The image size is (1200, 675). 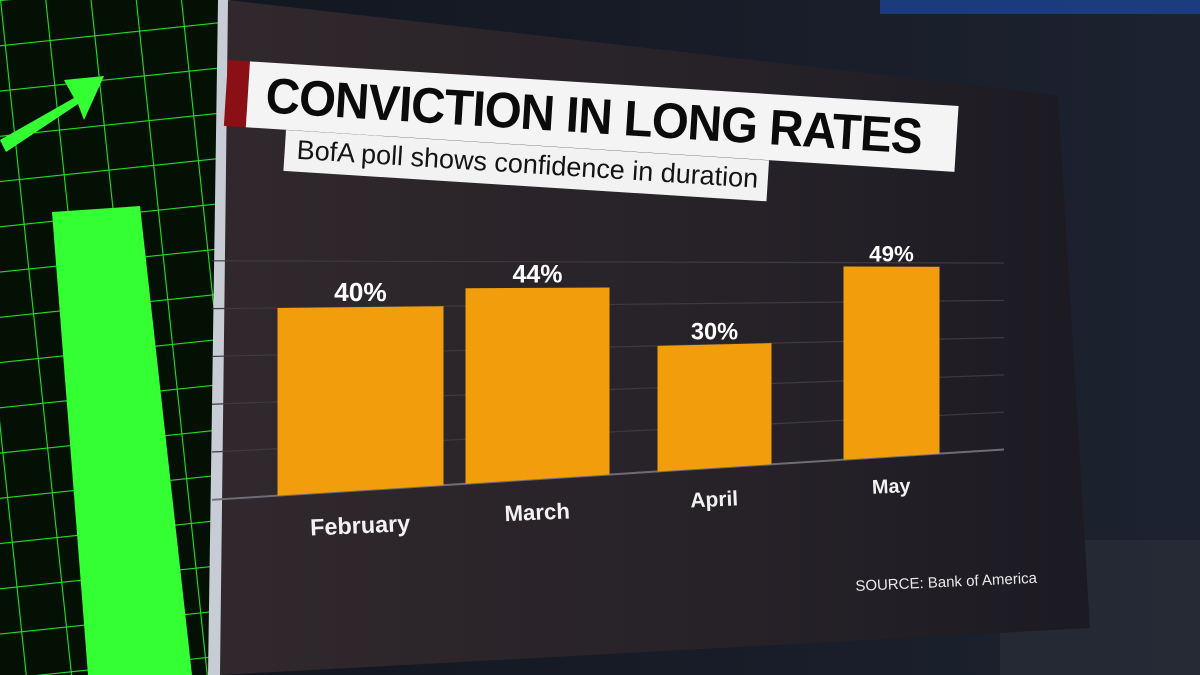 I want to click on screen-frame-edge, so click(x=219, y=337).